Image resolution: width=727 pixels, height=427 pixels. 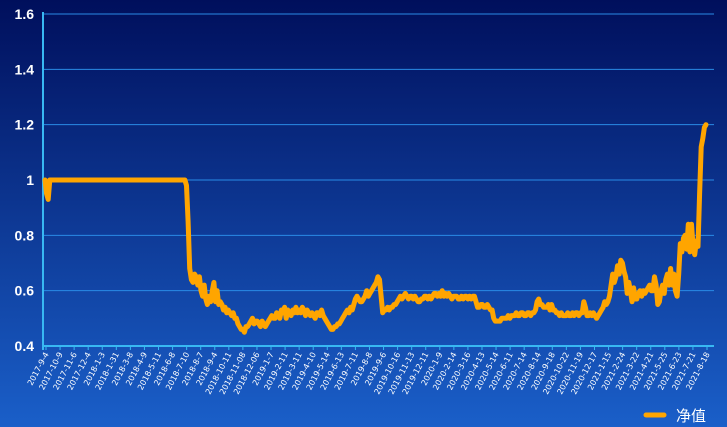 I want to click on y-tick-label: 1.6, so click(x=25, y=14).